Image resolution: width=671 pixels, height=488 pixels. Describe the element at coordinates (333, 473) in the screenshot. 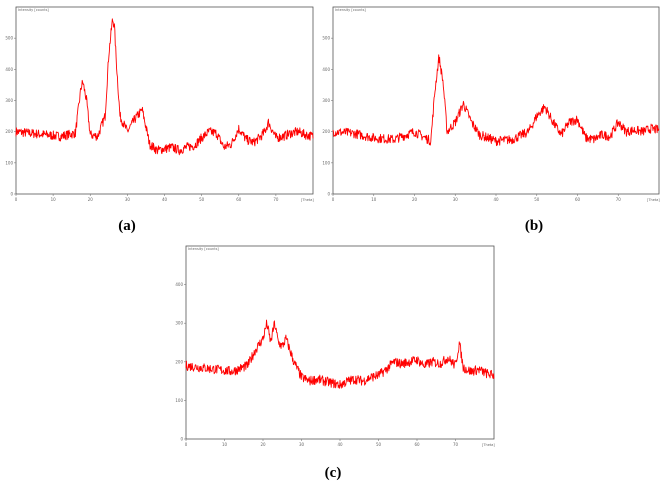

I see `panel-caption: (c)` at that location.